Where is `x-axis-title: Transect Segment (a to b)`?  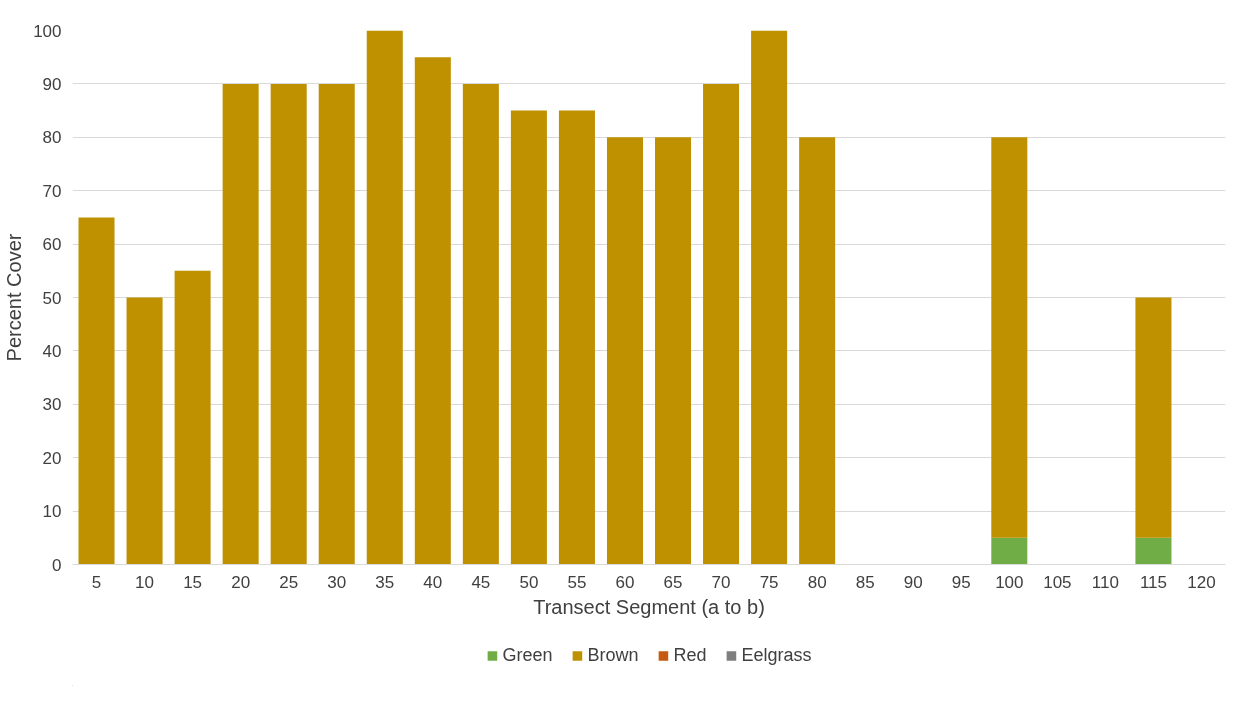 x-axis-title: Transect Segment (a to b) is located at coordinates (649, 606).